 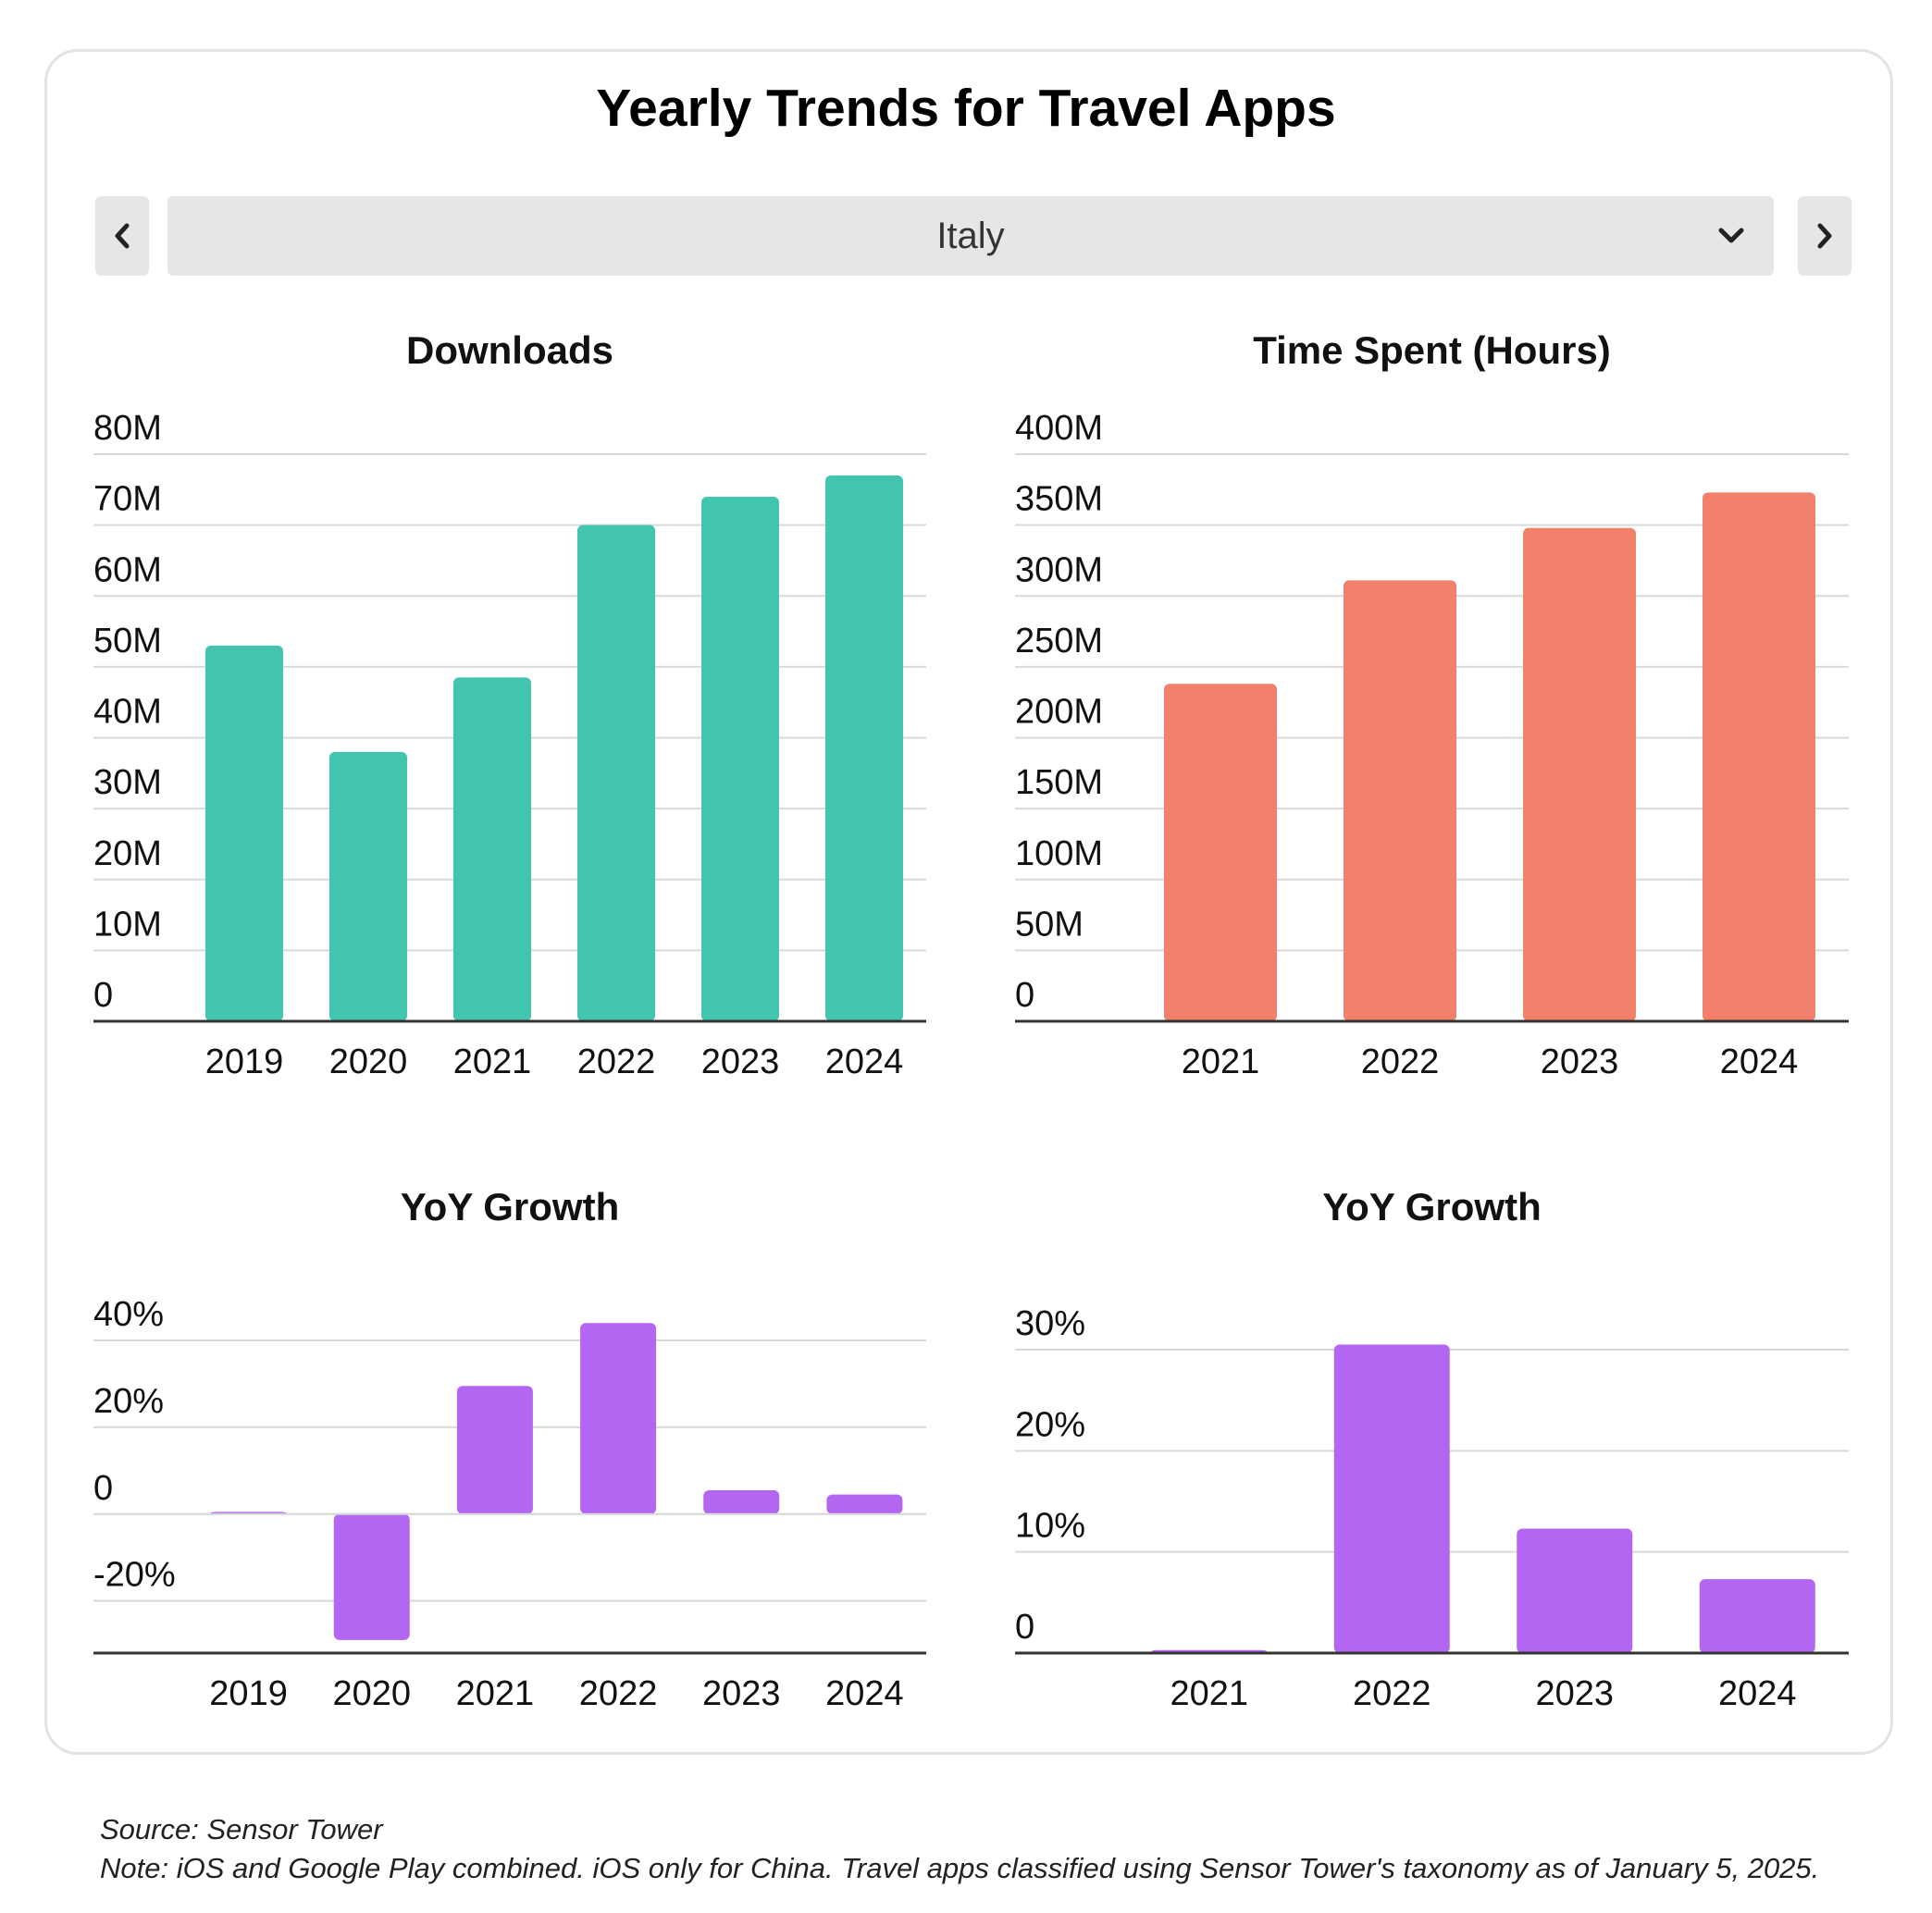 What do you see at coordinates (1059, 712) in the screenshot?
I see `y-tick-label: 200M` at bounding box center [1059, 712].